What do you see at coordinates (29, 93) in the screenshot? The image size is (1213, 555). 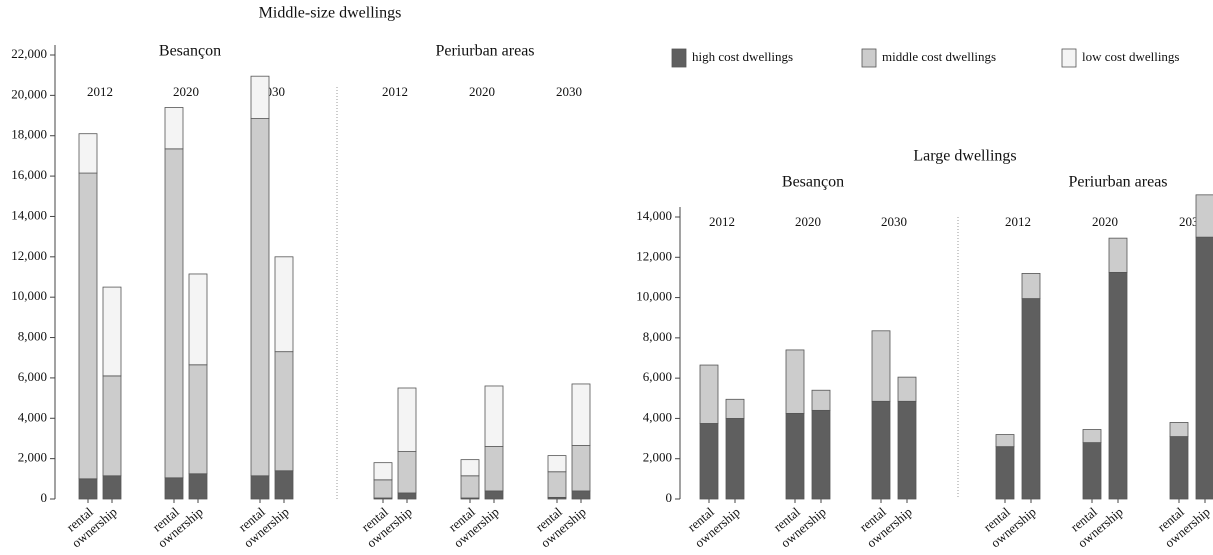 I see `y-tick-label: 20,000` at bounding box center [29, 93].